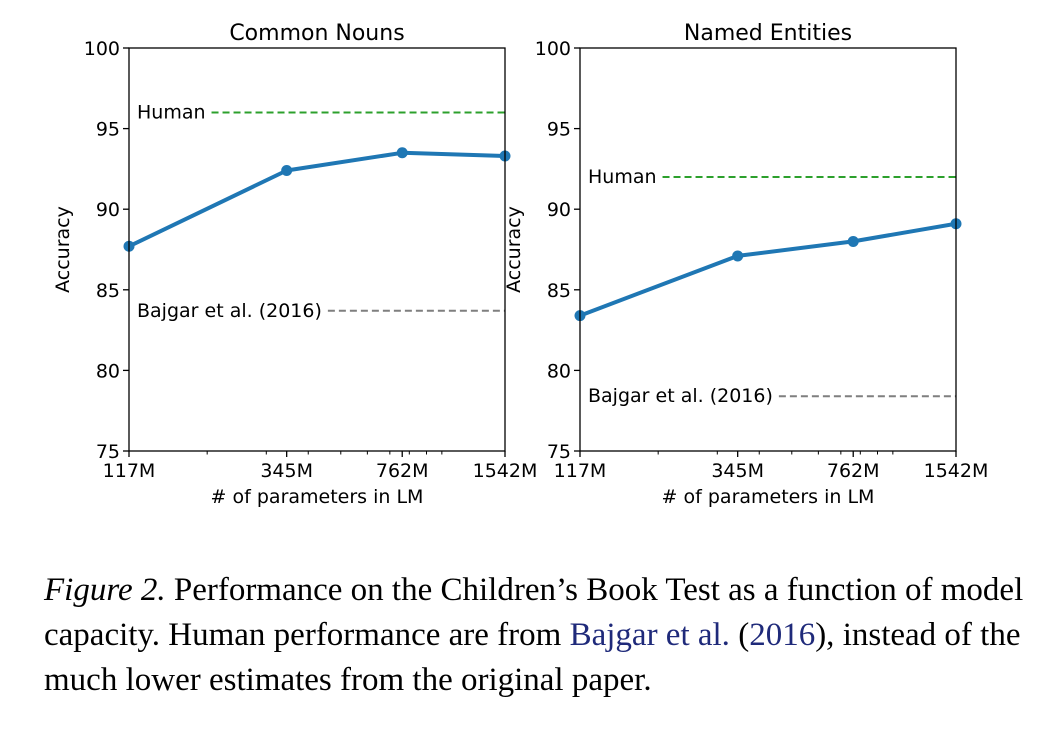 This screenshot has height=742, width=1038. Describe the element at coordinates (316, 33) in the screenshot. I see `chart-title: Common Nouns` at that location.